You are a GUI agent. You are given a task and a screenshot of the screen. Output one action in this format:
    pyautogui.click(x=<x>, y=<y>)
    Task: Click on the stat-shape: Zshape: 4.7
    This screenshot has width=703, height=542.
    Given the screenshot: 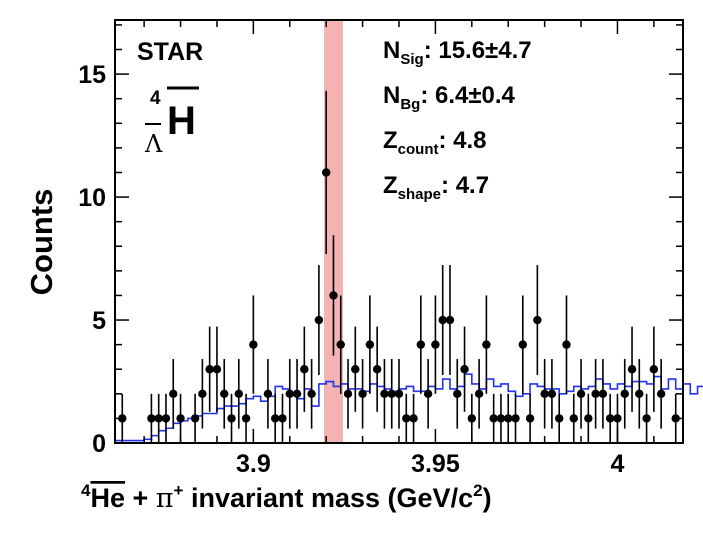 What is the action you would take?
    pyautogui.click(x=436, y=187)
    